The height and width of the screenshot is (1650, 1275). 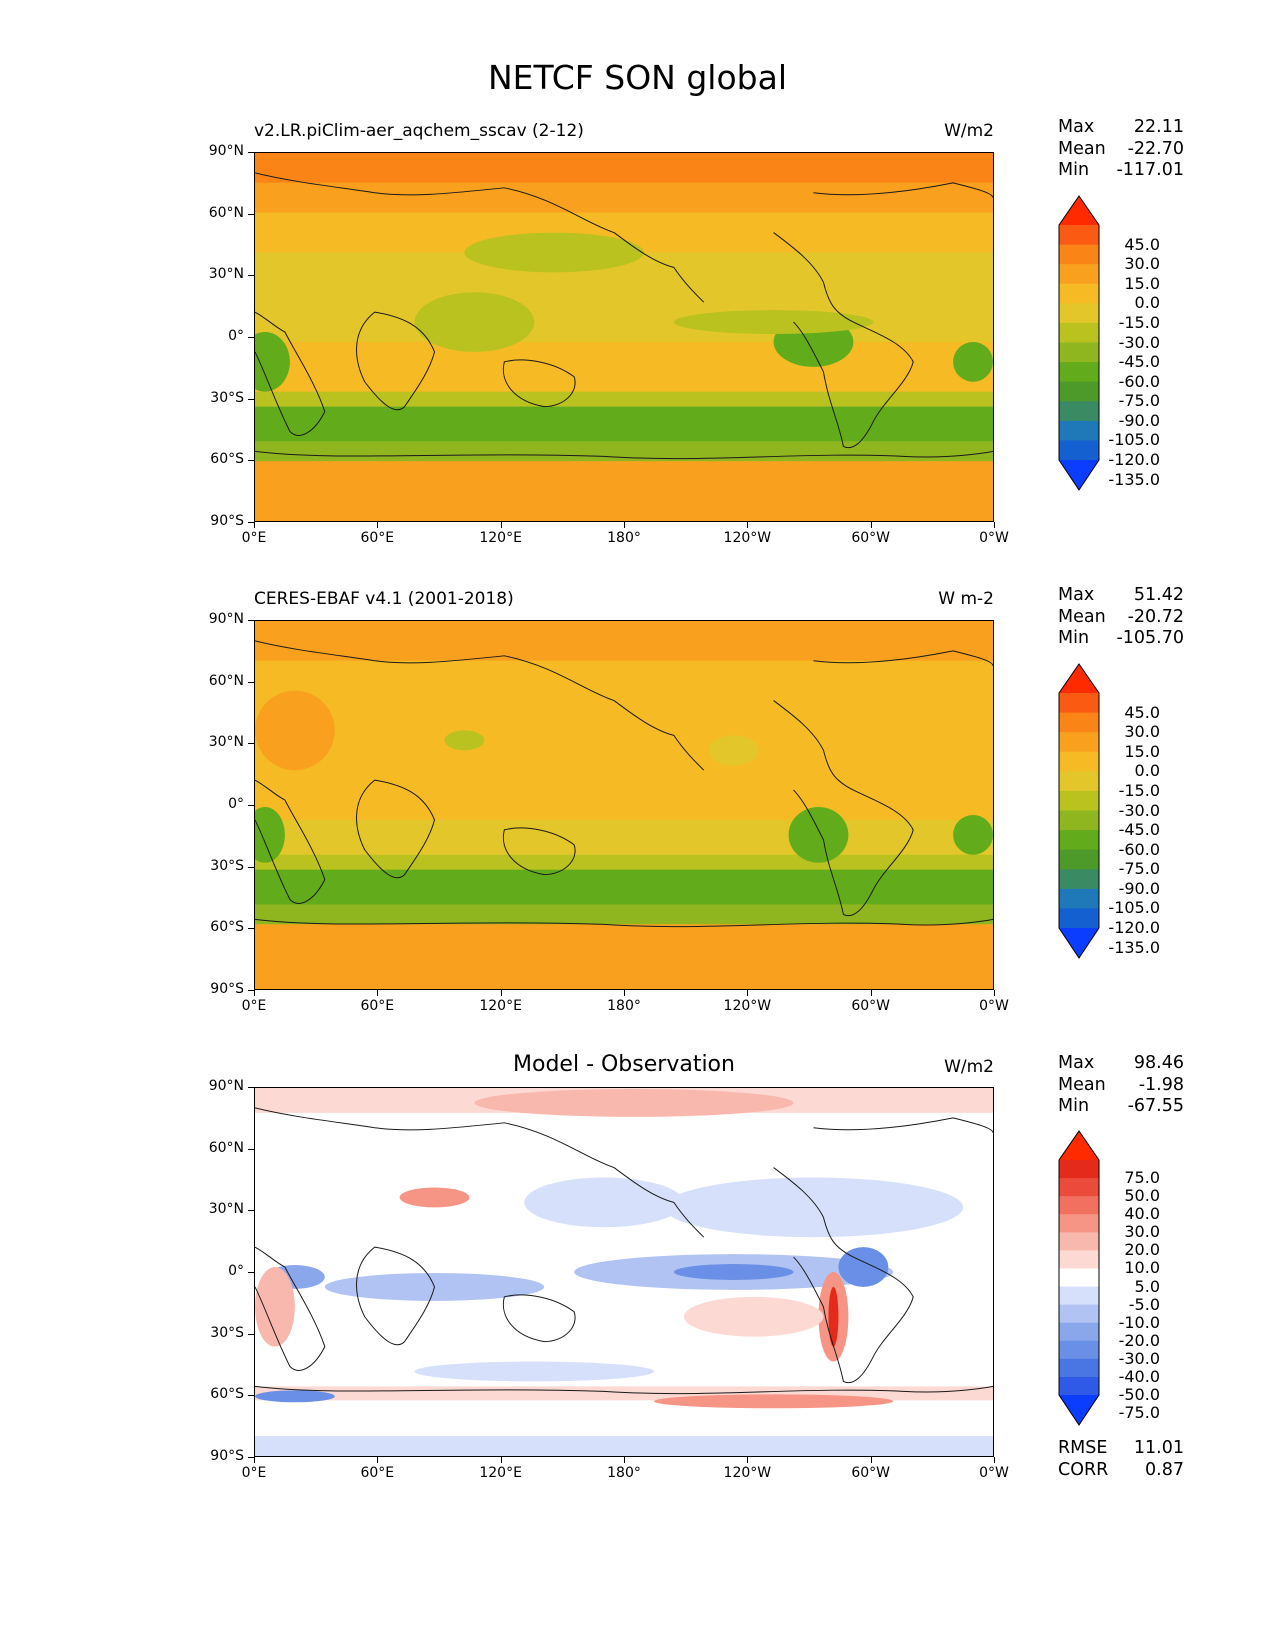 What do you see at coordinates (1164, 1469) in the screenshot?
I see `corr-value: 0.87` at bounding box center [1164, 1469].